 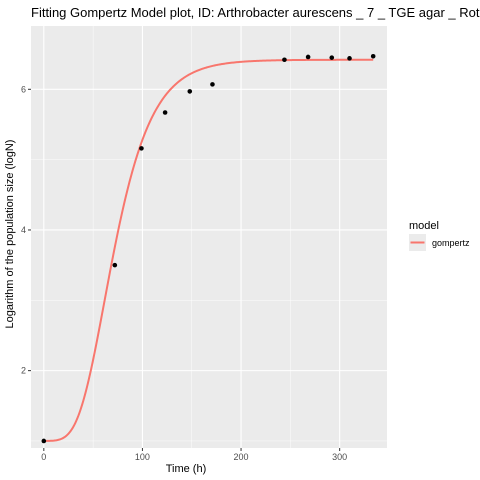 What do you see at coordinates (23, 371) in the screenshot?
I see `y-tick-label: 2` at bounding box center [23, 371].